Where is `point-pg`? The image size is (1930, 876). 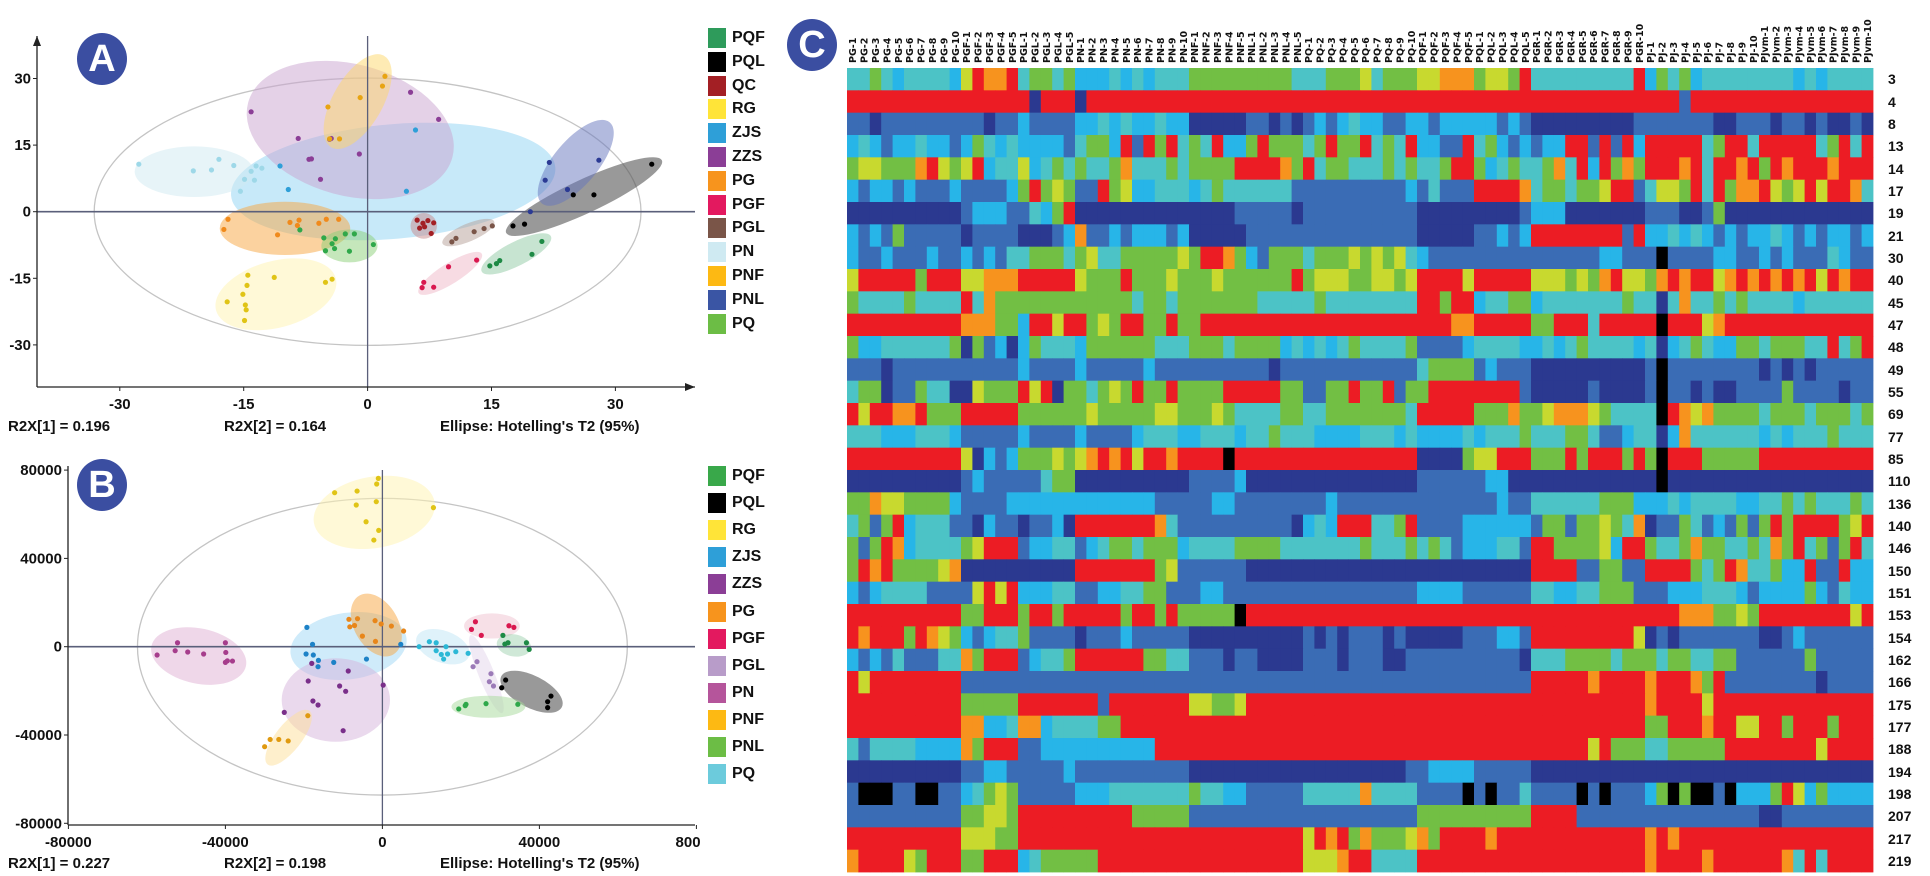
point-pg is located at coordinates (277, 235).